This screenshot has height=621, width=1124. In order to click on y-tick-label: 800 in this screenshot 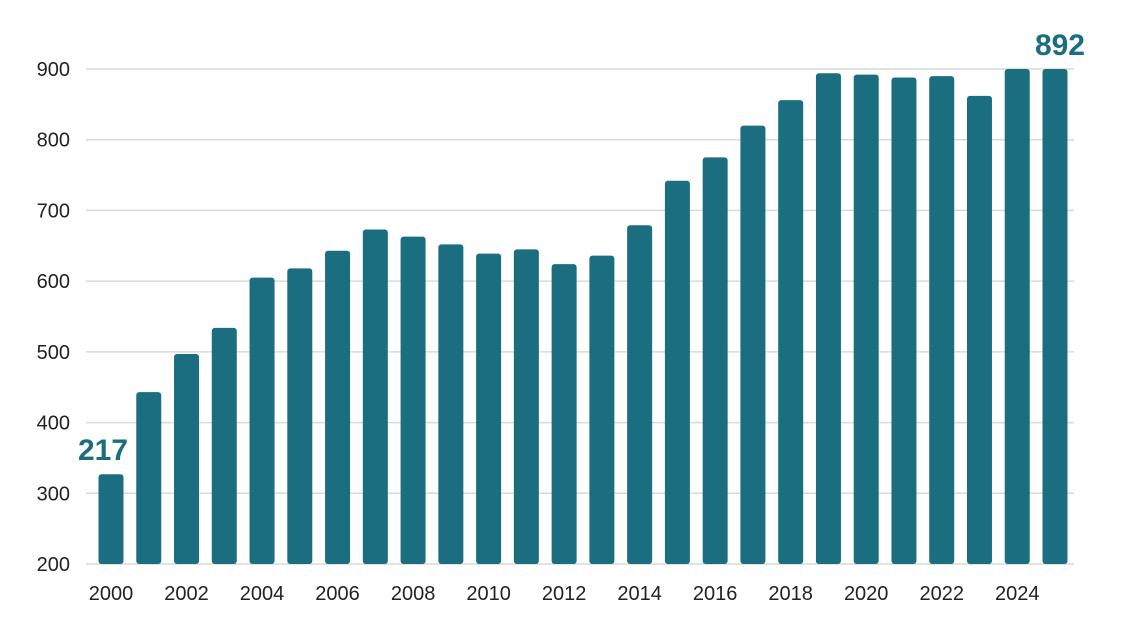, I will do `click(53, 141)`.